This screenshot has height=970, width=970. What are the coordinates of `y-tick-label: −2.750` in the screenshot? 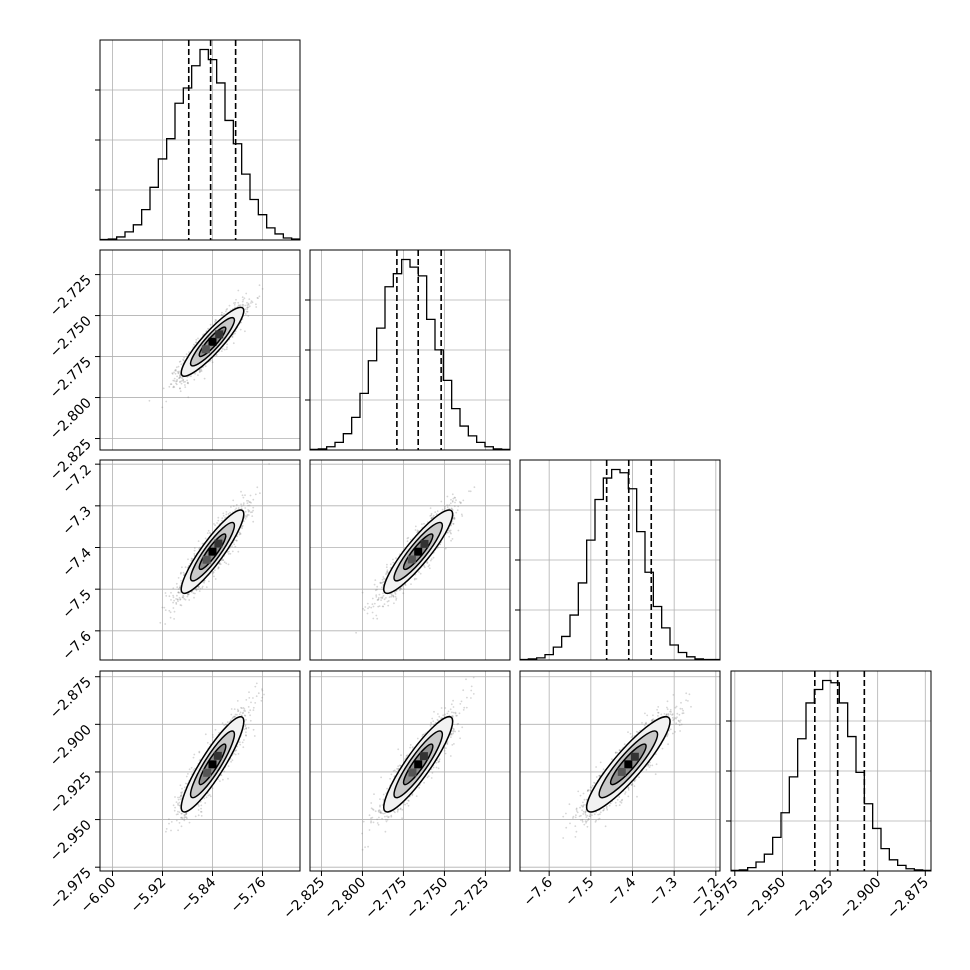 It's located at (71, 337).